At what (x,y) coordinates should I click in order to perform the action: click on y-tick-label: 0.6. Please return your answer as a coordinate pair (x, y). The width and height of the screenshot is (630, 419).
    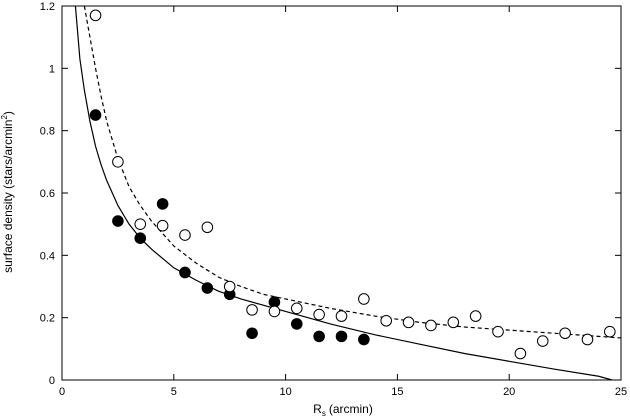
    Looking at the image, I should click on (47, 194).